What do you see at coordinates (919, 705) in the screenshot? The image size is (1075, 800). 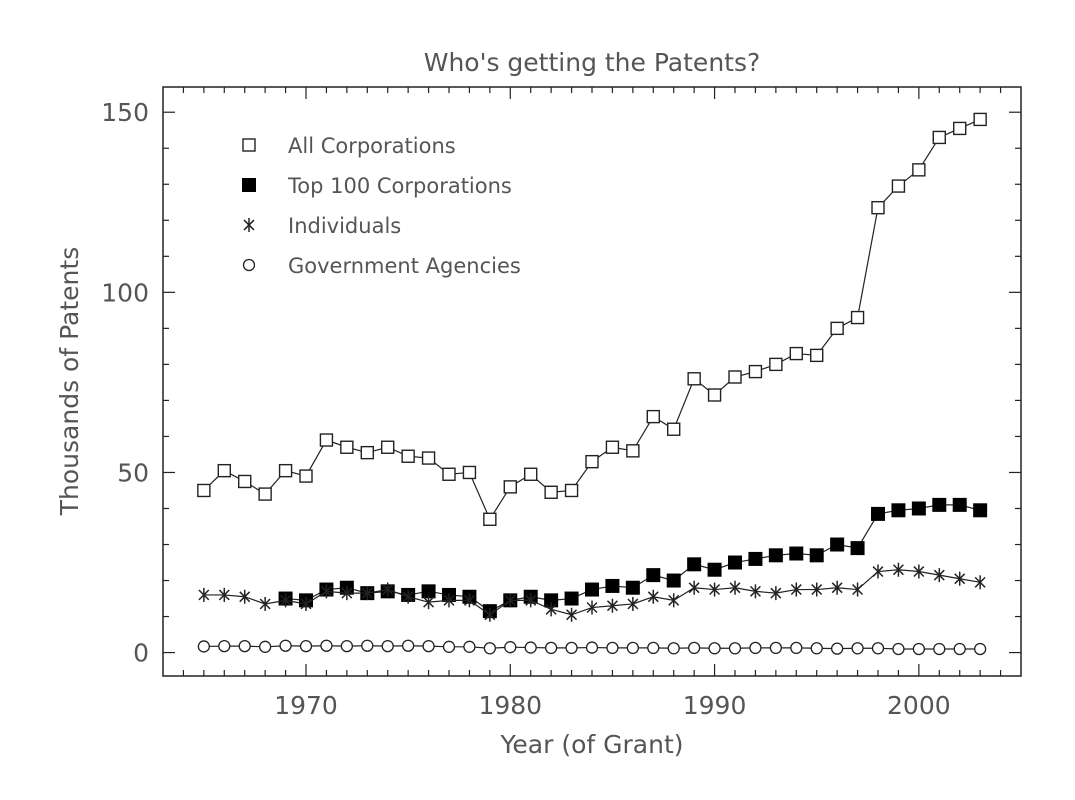 I see `x-tick-label: 2000` at bounding box center [919, 705].